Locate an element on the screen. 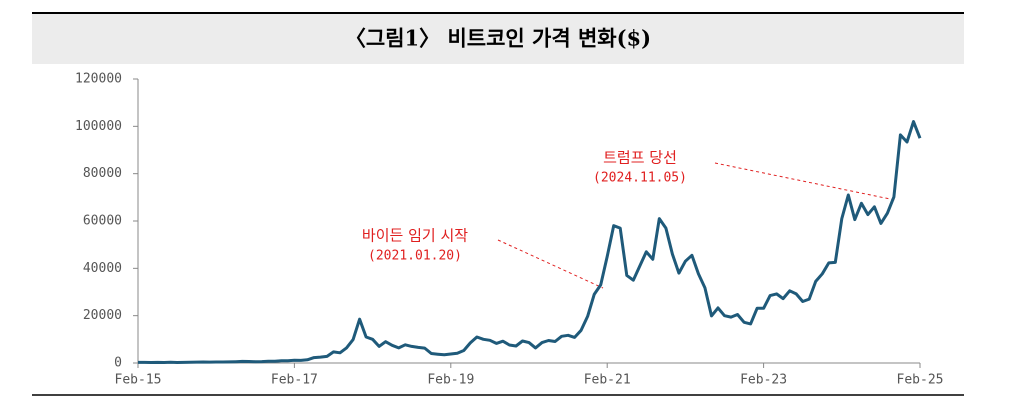  x-tick-label: Feb-21 is located at coordinates (607, 380).